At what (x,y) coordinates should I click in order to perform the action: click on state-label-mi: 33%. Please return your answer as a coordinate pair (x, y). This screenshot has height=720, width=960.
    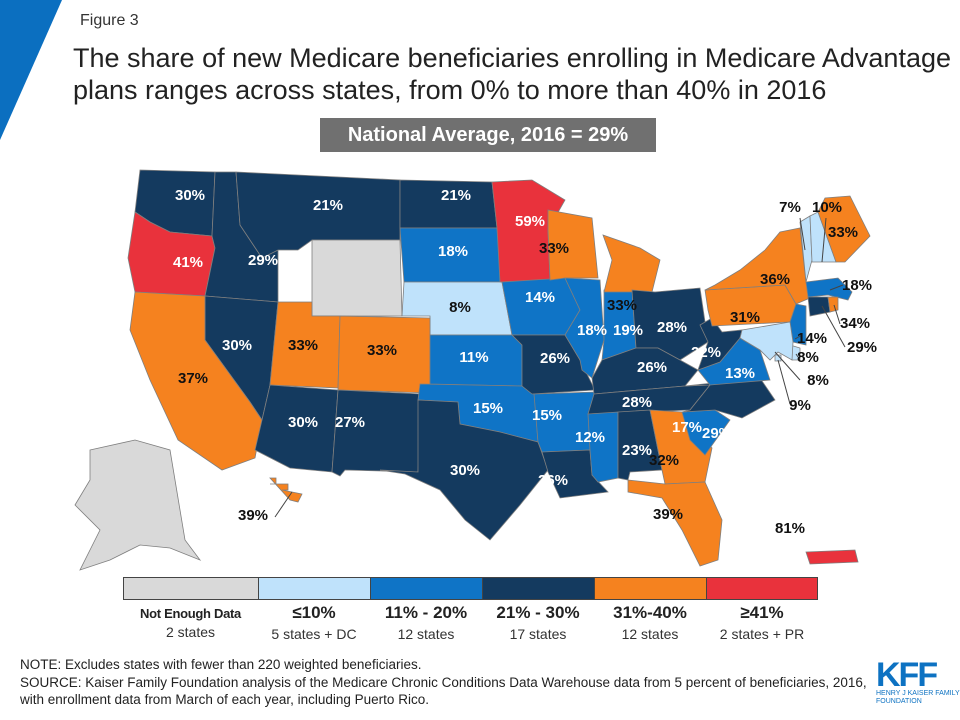
    Looking at the image, I should click on (622, 305).